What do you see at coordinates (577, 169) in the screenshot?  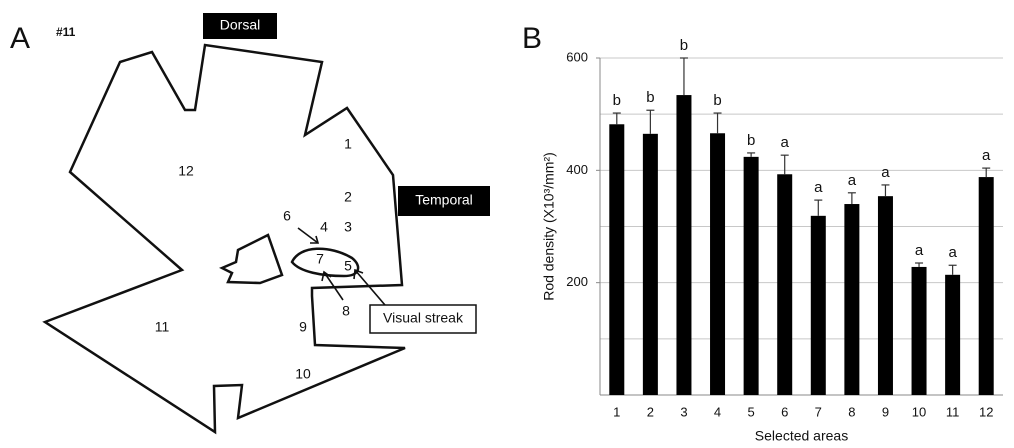 I see `y-tick-label: 400` at bounding box center [577, 169].